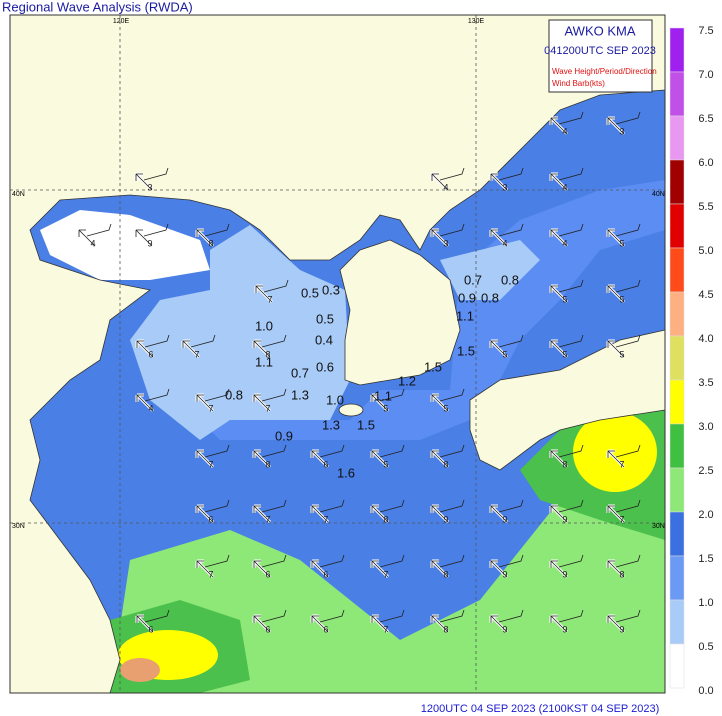 This screenshot has width=722, height=716. I want to click on wave-height: 1.1, so click(264, 361).